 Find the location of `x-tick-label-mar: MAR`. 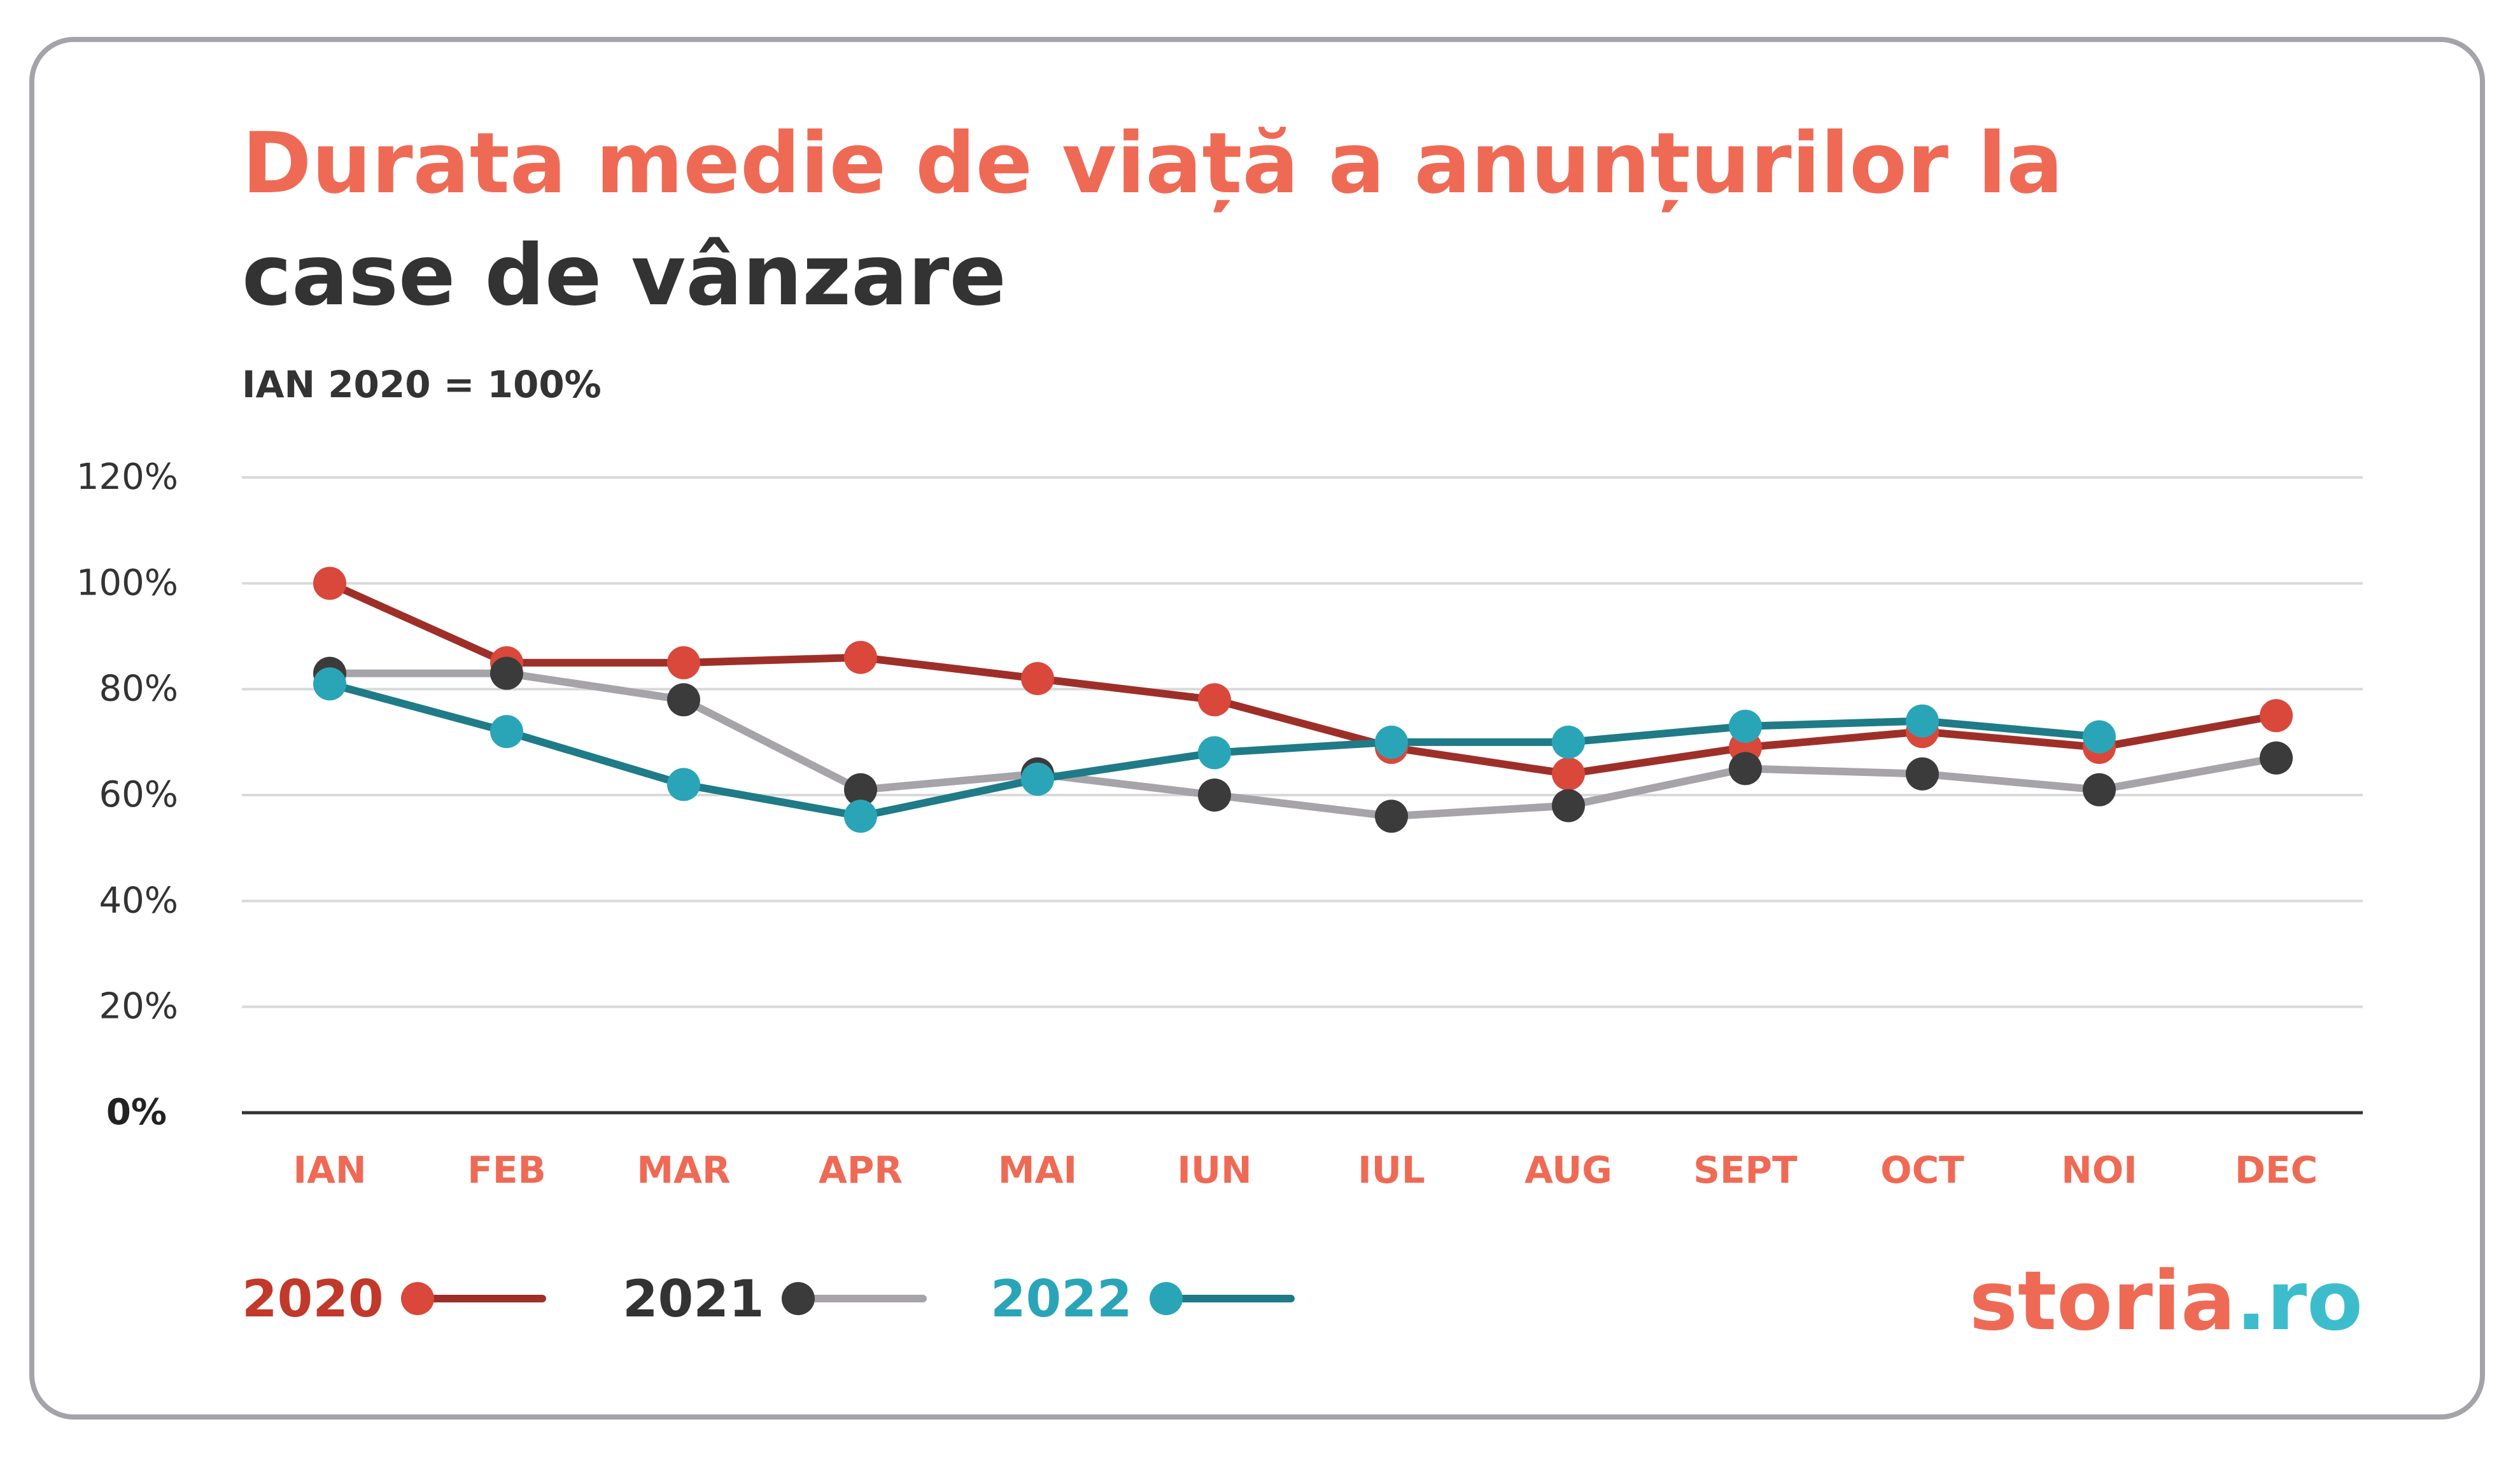

x-tick-label-mar: MAR is located at coordinates (683, 1170).